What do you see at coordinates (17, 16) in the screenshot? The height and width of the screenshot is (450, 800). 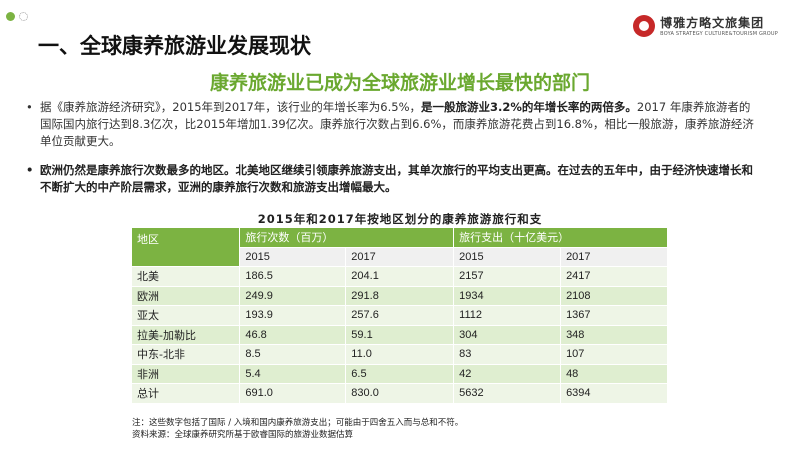 I see `decor-dots` at bounding box center [17, 16].